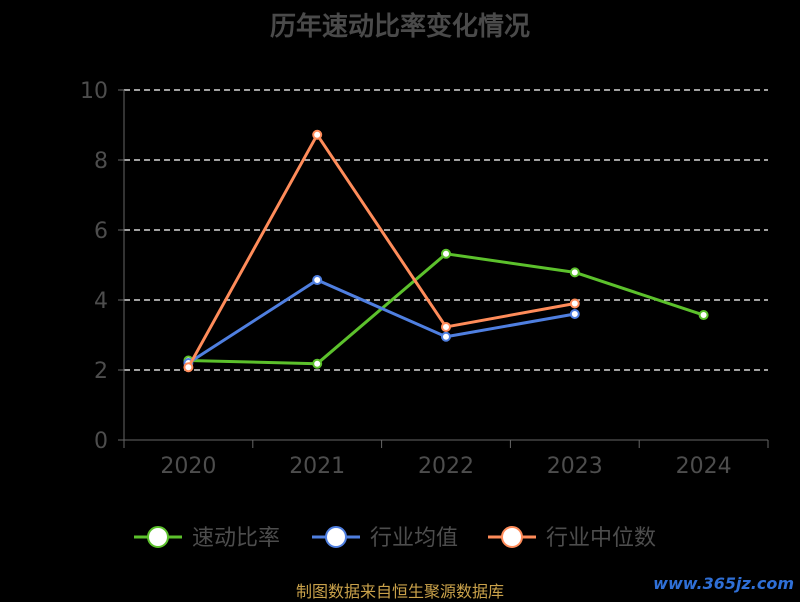 This screenshot has height=602, width=800. I want to click on y-tick-label: 8, so click(101, 161).